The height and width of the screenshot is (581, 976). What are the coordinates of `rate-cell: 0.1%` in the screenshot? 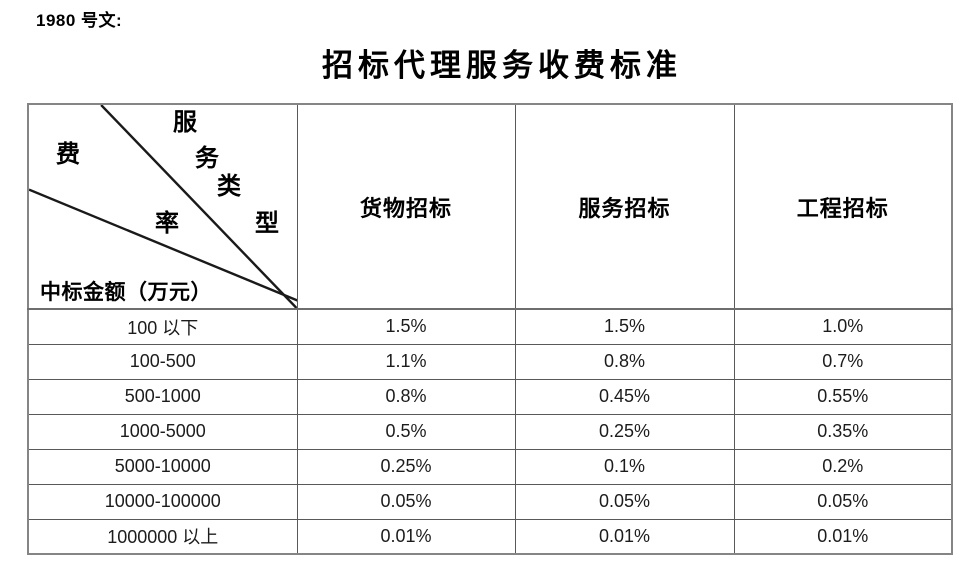 It's located at (624, 466).